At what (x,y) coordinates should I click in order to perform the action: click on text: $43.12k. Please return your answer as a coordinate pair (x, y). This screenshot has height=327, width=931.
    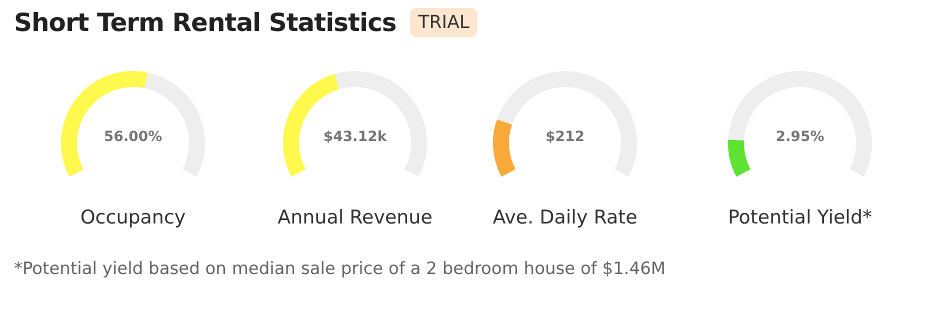
    Looking at the image, I should click on (355, 137).